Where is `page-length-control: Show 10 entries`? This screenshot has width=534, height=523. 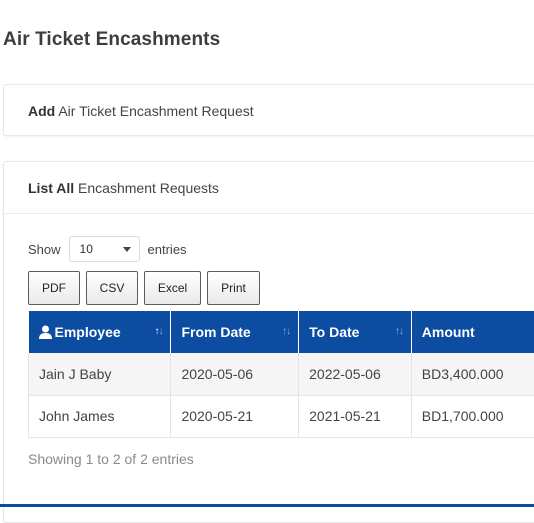 page-length-control: Show 10 entries is located at coordinates (107, 249).